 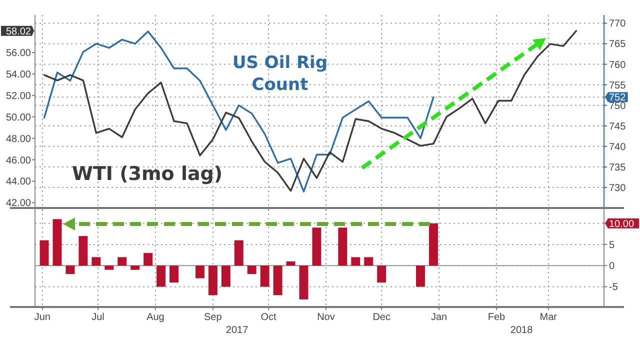 I want to click on x-tick-label: Jun, so click(x=42, y=317).